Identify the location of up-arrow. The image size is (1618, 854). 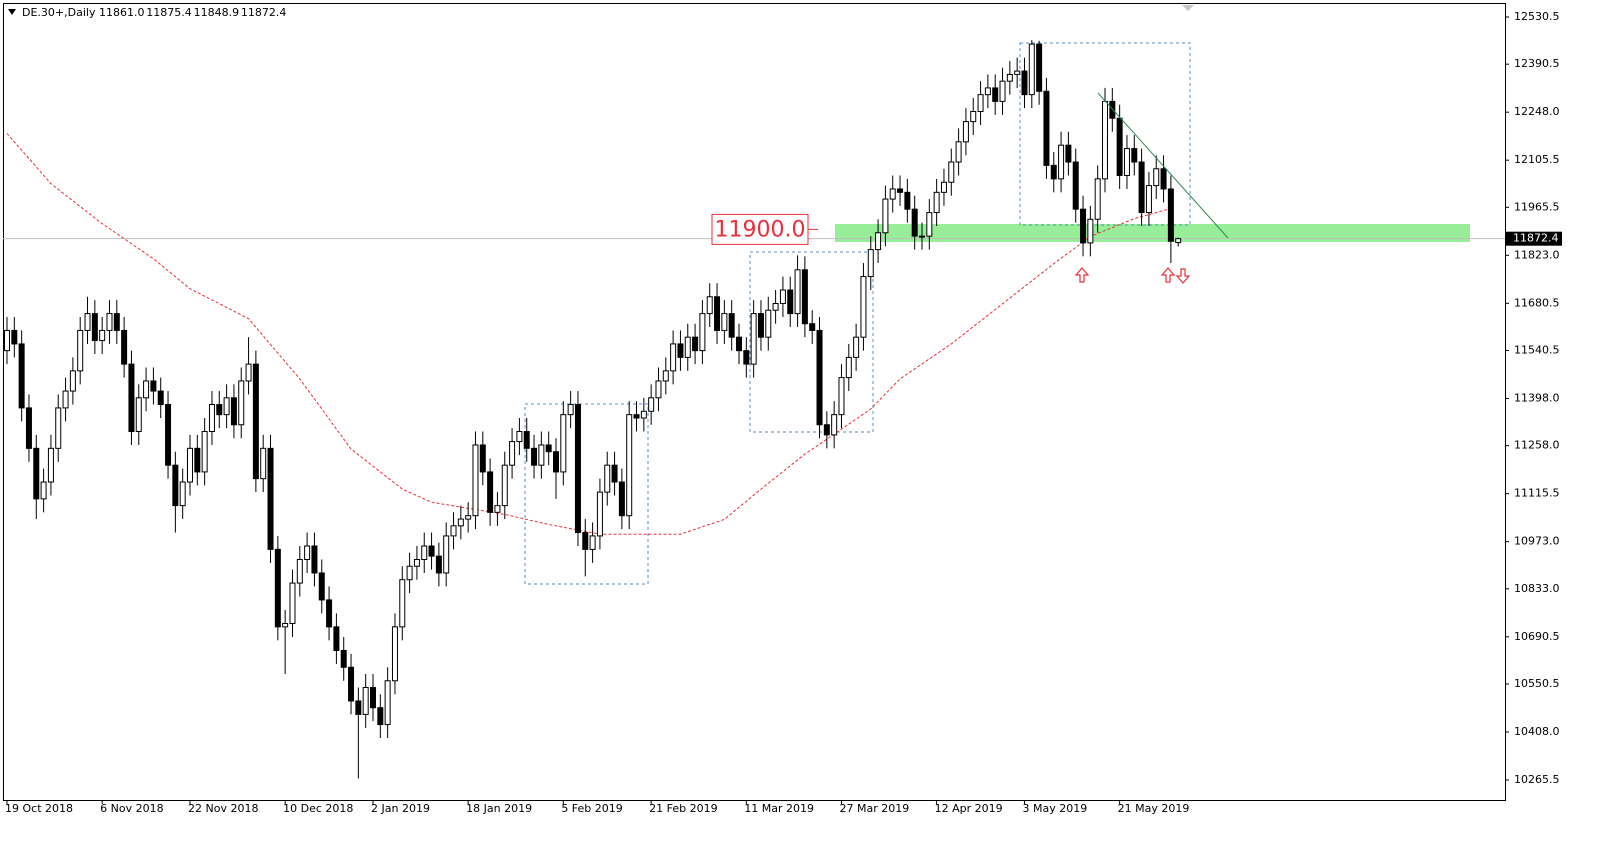
(1082, 275).